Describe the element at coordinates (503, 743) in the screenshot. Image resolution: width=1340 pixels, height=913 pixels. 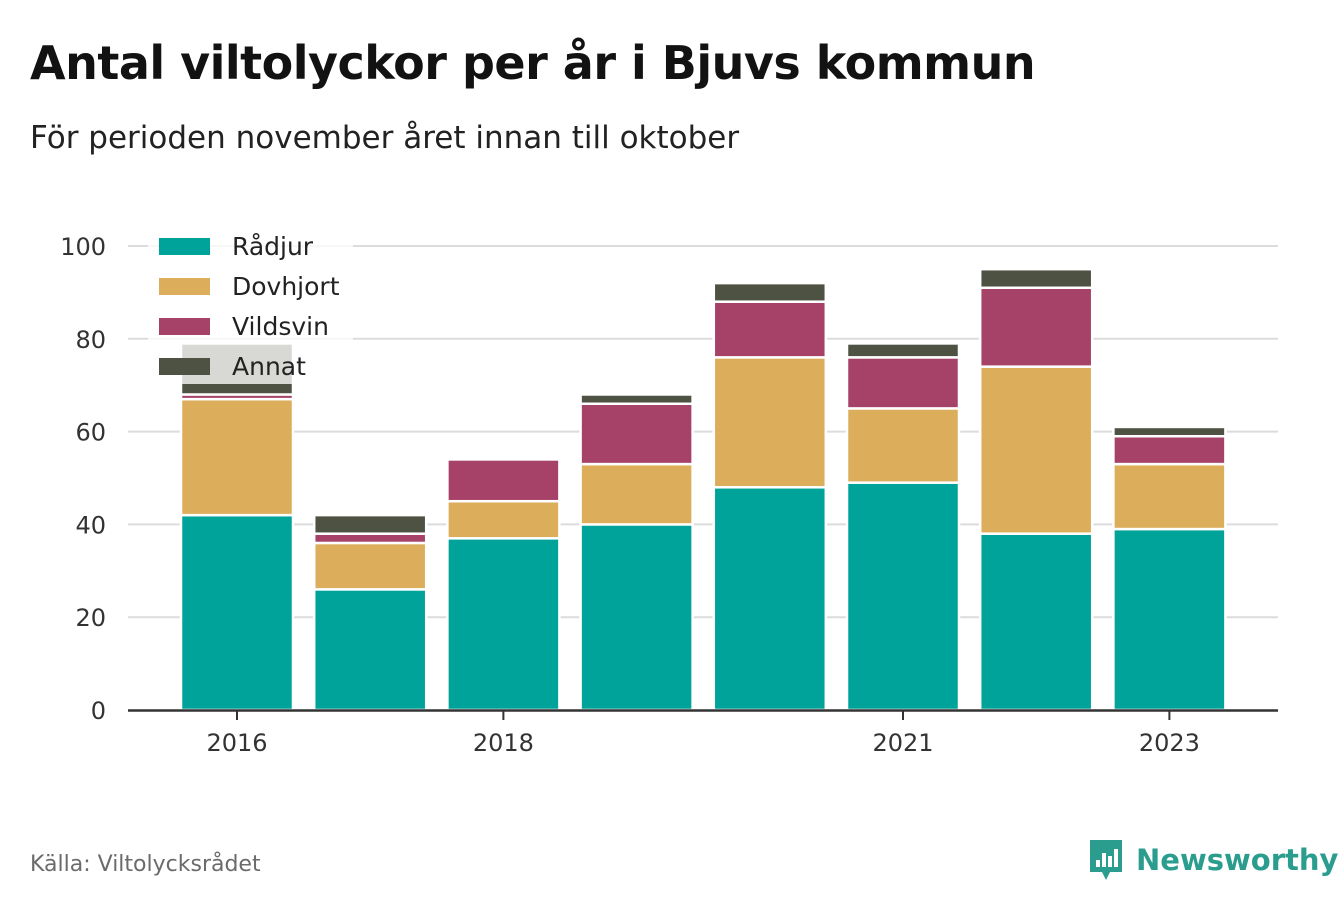
I see `x-tick-label: 2018` at that location.